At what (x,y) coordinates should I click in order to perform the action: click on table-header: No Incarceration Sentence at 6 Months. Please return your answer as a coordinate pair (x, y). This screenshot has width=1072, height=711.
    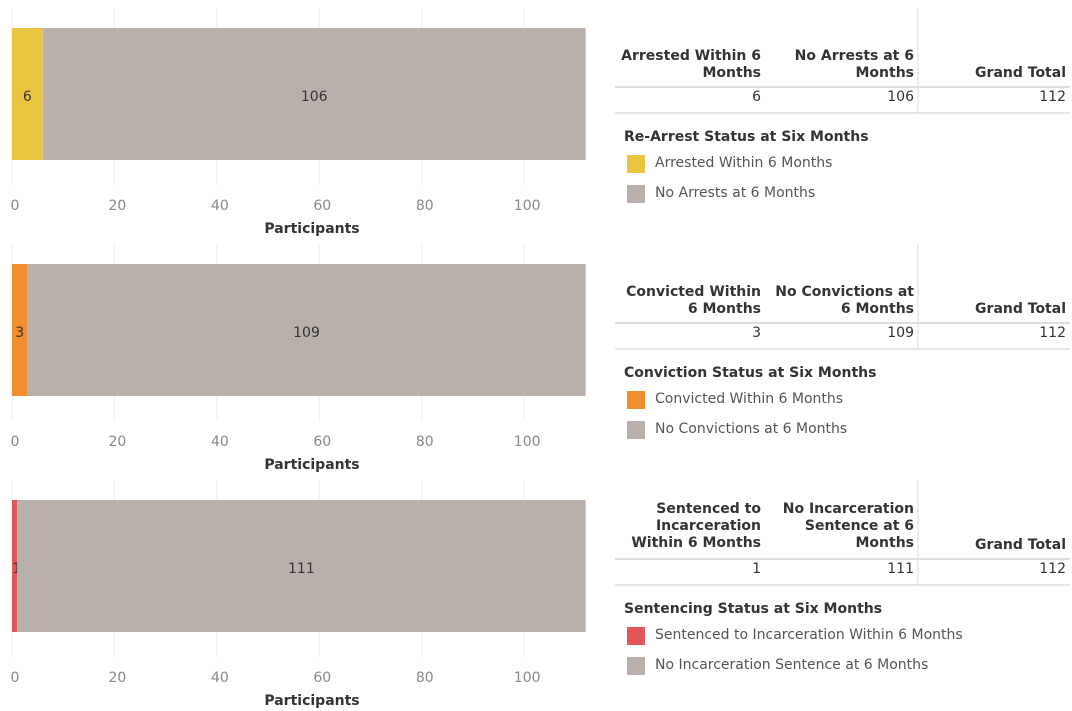
    Looking at the image, I should click on (839, 513).